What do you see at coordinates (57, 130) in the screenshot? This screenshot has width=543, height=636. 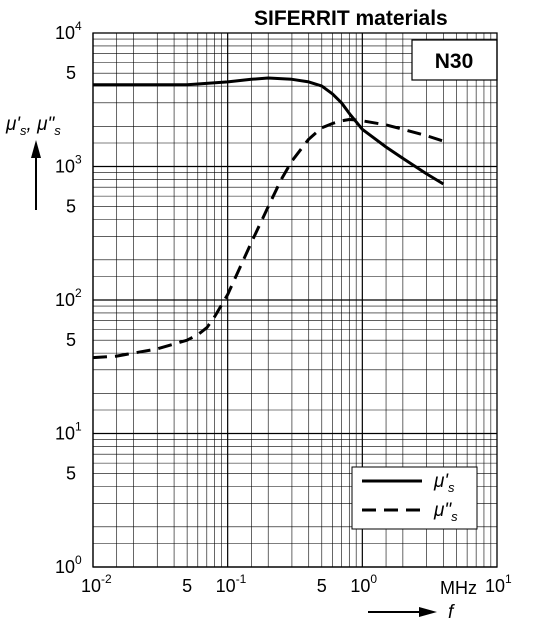 I see `y-axis-sub-s2: s` at bounding box center [57, 130].